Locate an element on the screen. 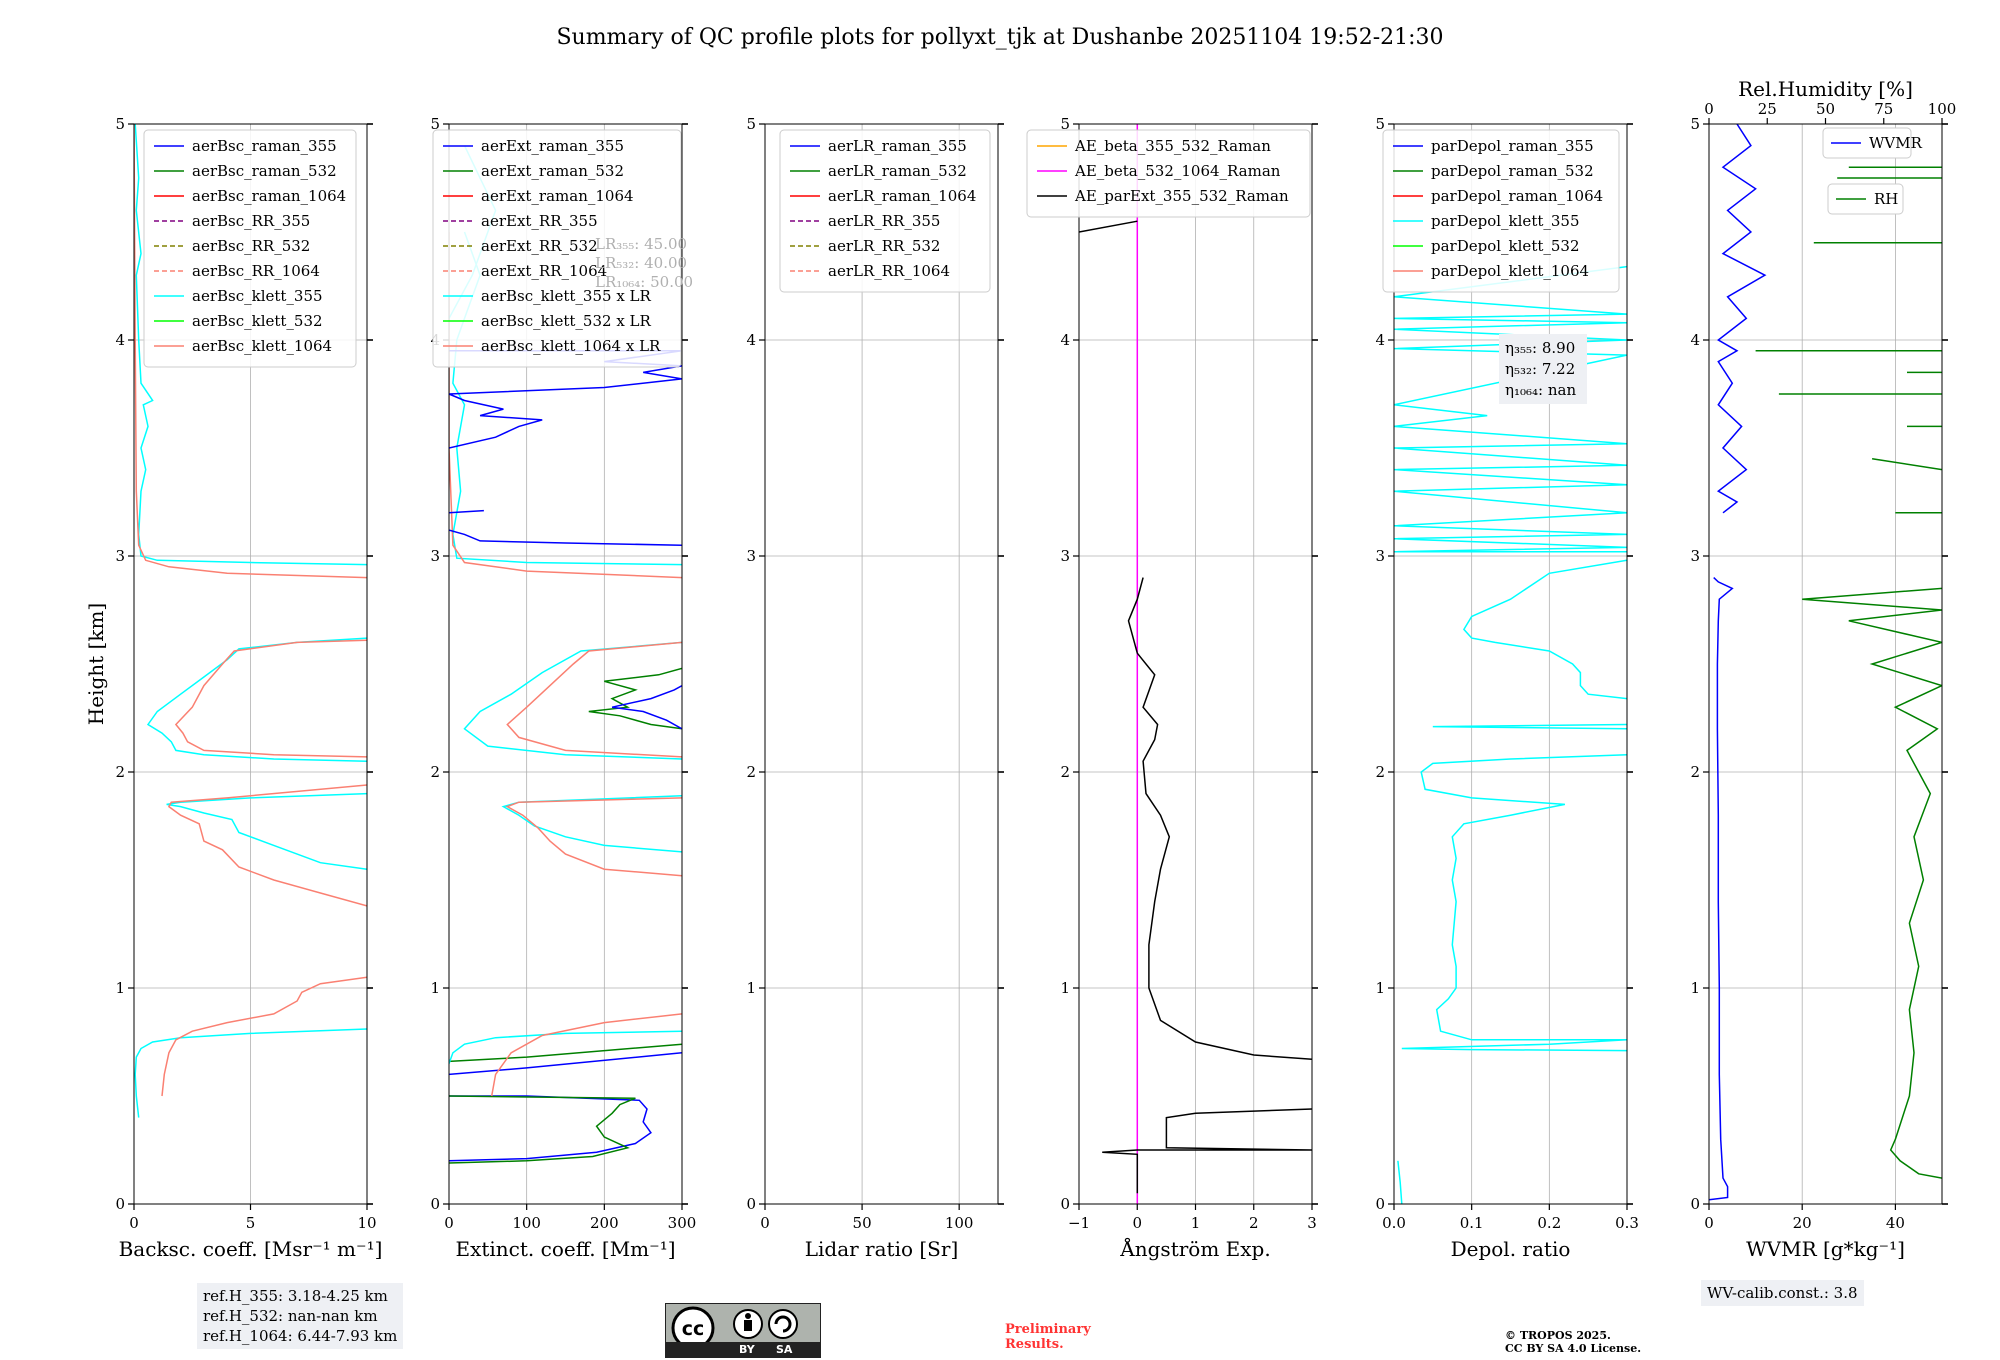  wv-calib-box: WV-calib.const.: 3.8 is located at coordinates (1782, 1293).